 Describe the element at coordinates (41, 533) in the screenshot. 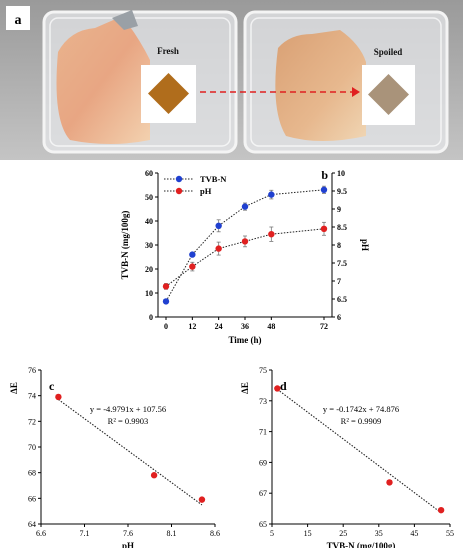

I see `x-tick-label: 6.6` at that location.